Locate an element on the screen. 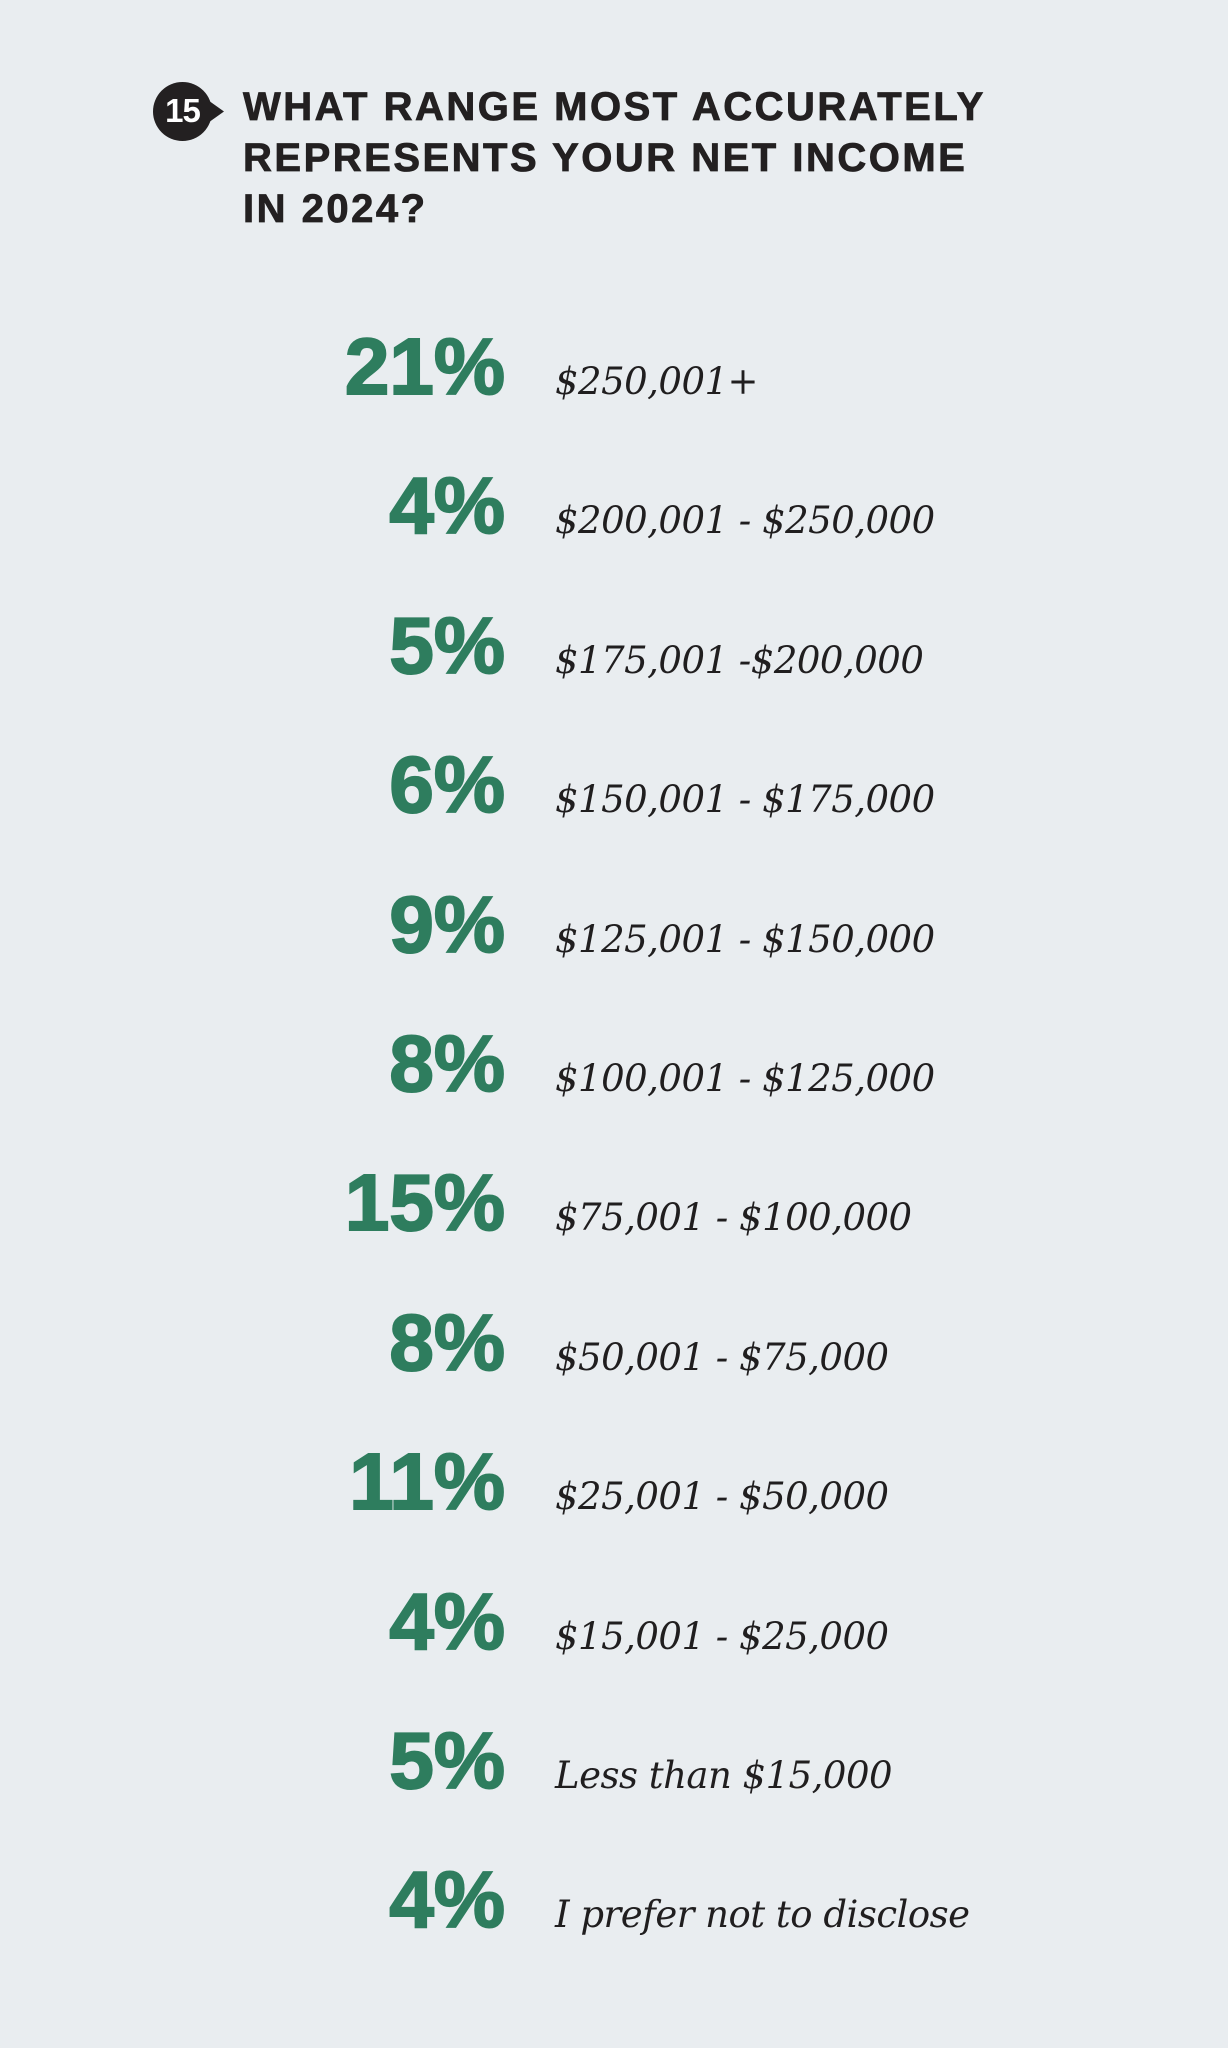 The width and height of the screenshot is (1228, 2048). stat-range-label: $15,001 - $25,000 is located at coordinates (722, 1636).